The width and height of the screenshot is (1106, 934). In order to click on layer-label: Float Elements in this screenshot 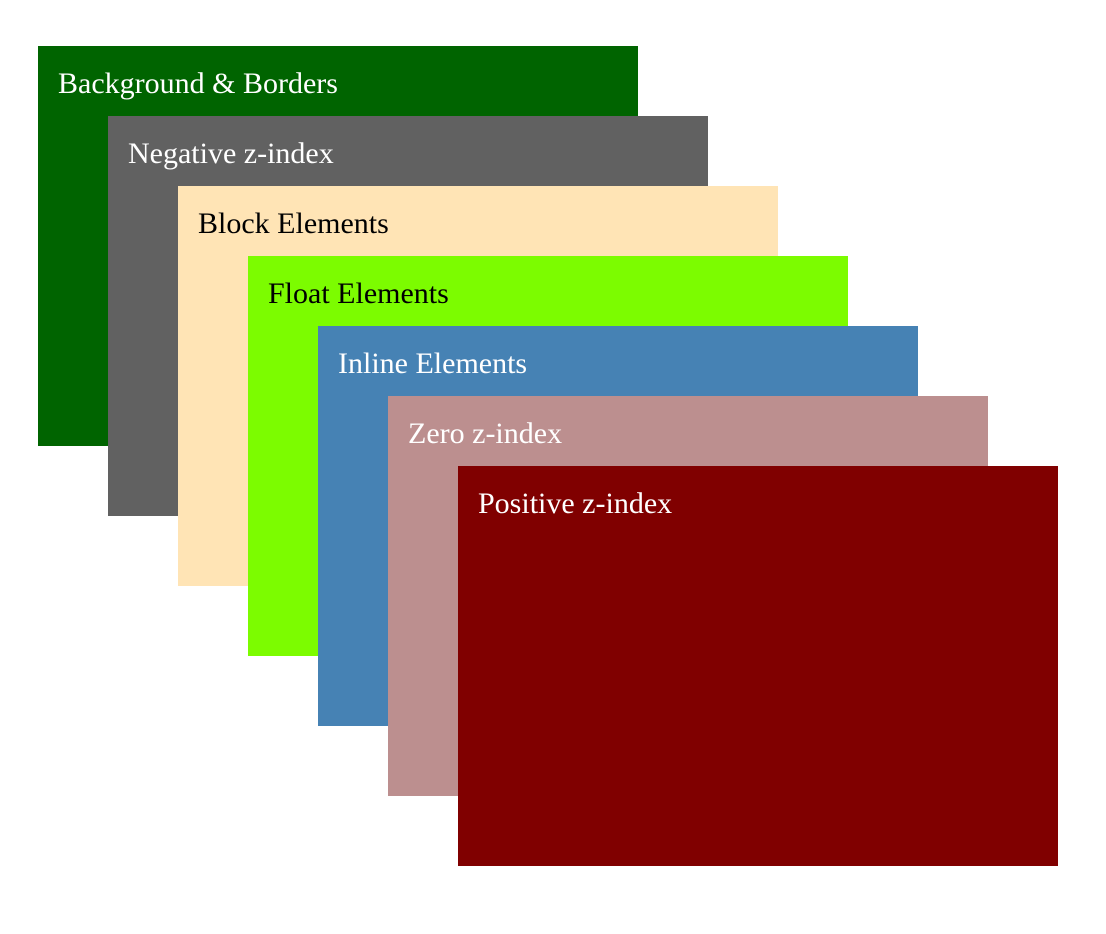, I will do `click(358, 293)`.